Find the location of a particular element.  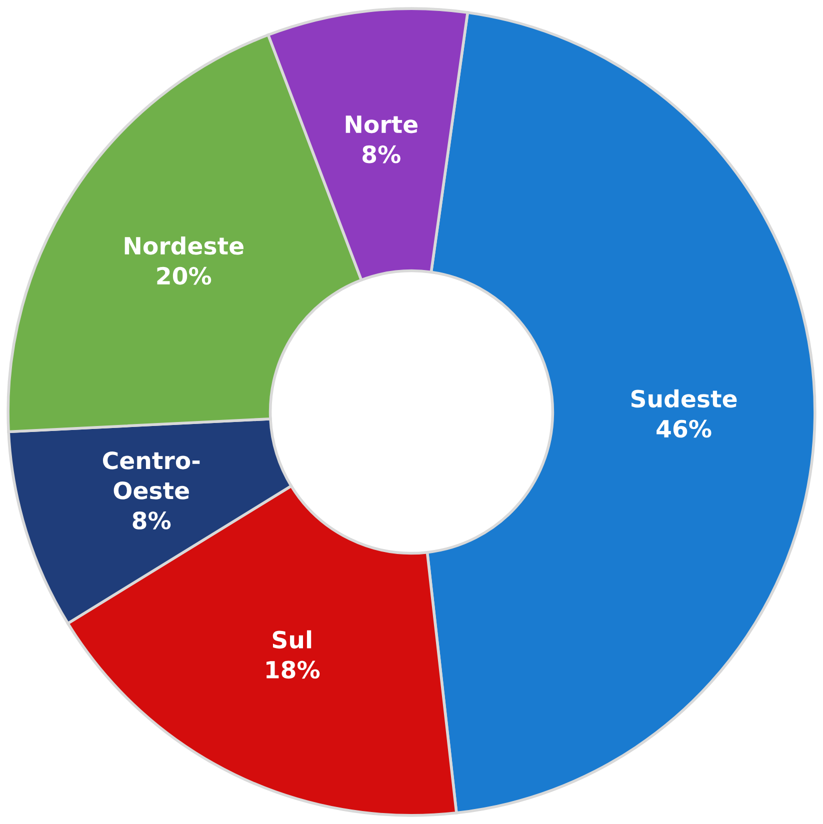

slice-label: Centro-Oeste is located at coordinates (151, 475).